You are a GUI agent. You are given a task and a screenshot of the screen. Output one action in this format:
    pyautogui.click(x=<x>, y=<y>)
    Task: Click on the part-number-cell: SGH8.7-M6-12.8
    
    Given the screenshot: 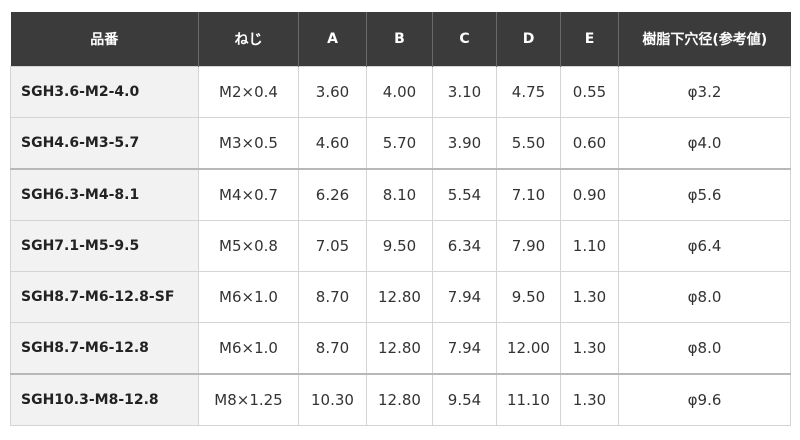 What is the action you would take?
    pyautogui.click(x=104, y=348)
    